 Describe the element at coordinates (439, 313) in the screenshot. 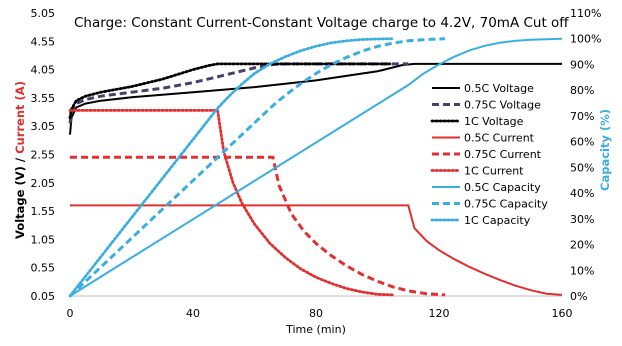

I see `x-tick-label: 120` at that location.